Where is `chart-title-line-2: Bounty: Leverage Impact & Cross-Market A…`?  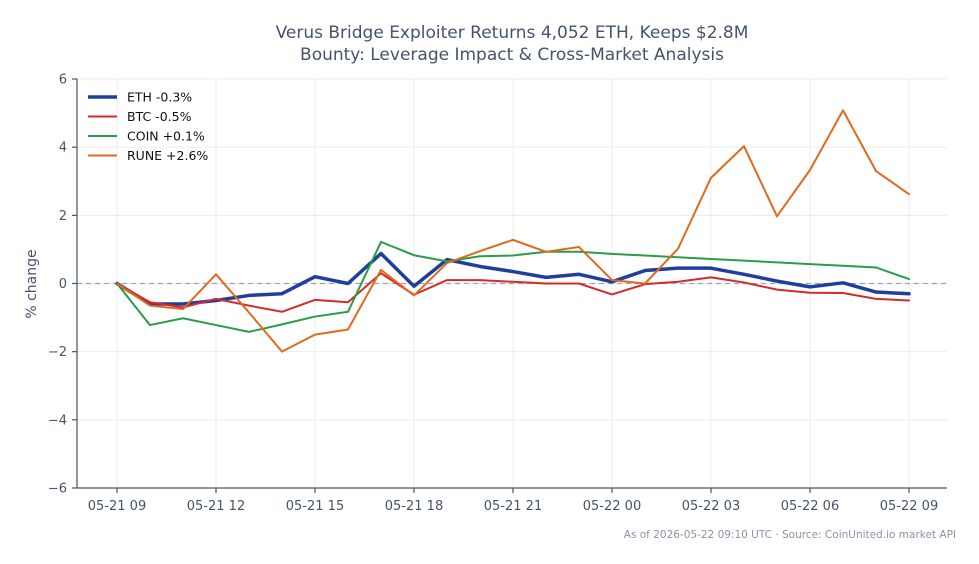
chart-title-line-2: Bounty: Leverage Impact & Cross-Market A… is located at coordinates (512, 55).